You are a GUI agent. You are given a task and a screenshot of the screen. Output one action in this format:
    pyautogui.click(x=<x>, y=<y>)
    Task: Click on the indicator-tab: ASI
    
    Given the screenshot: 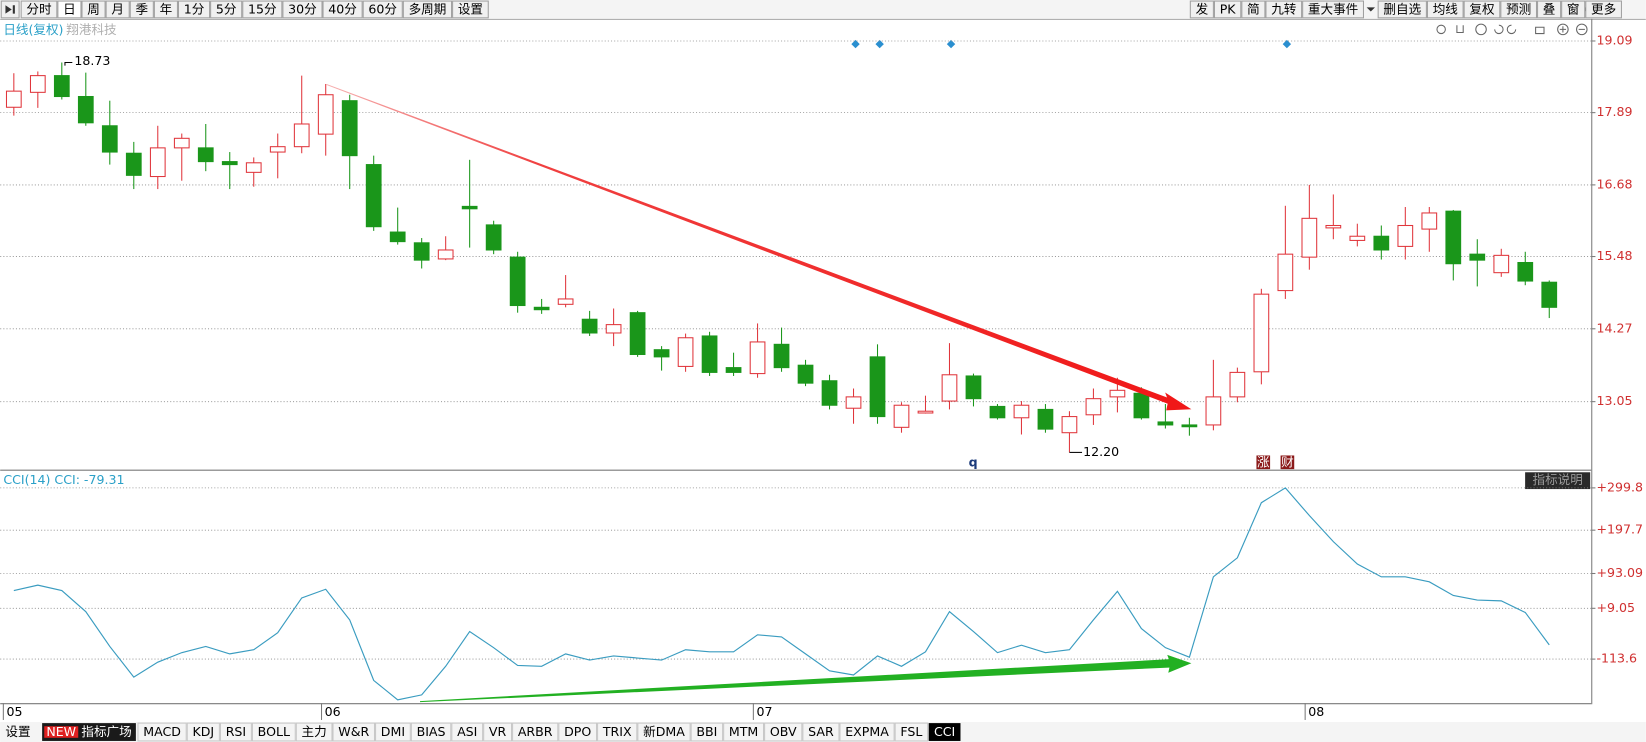 What is the action you would take?
    pyautogui.click(x=467, y=732)
    